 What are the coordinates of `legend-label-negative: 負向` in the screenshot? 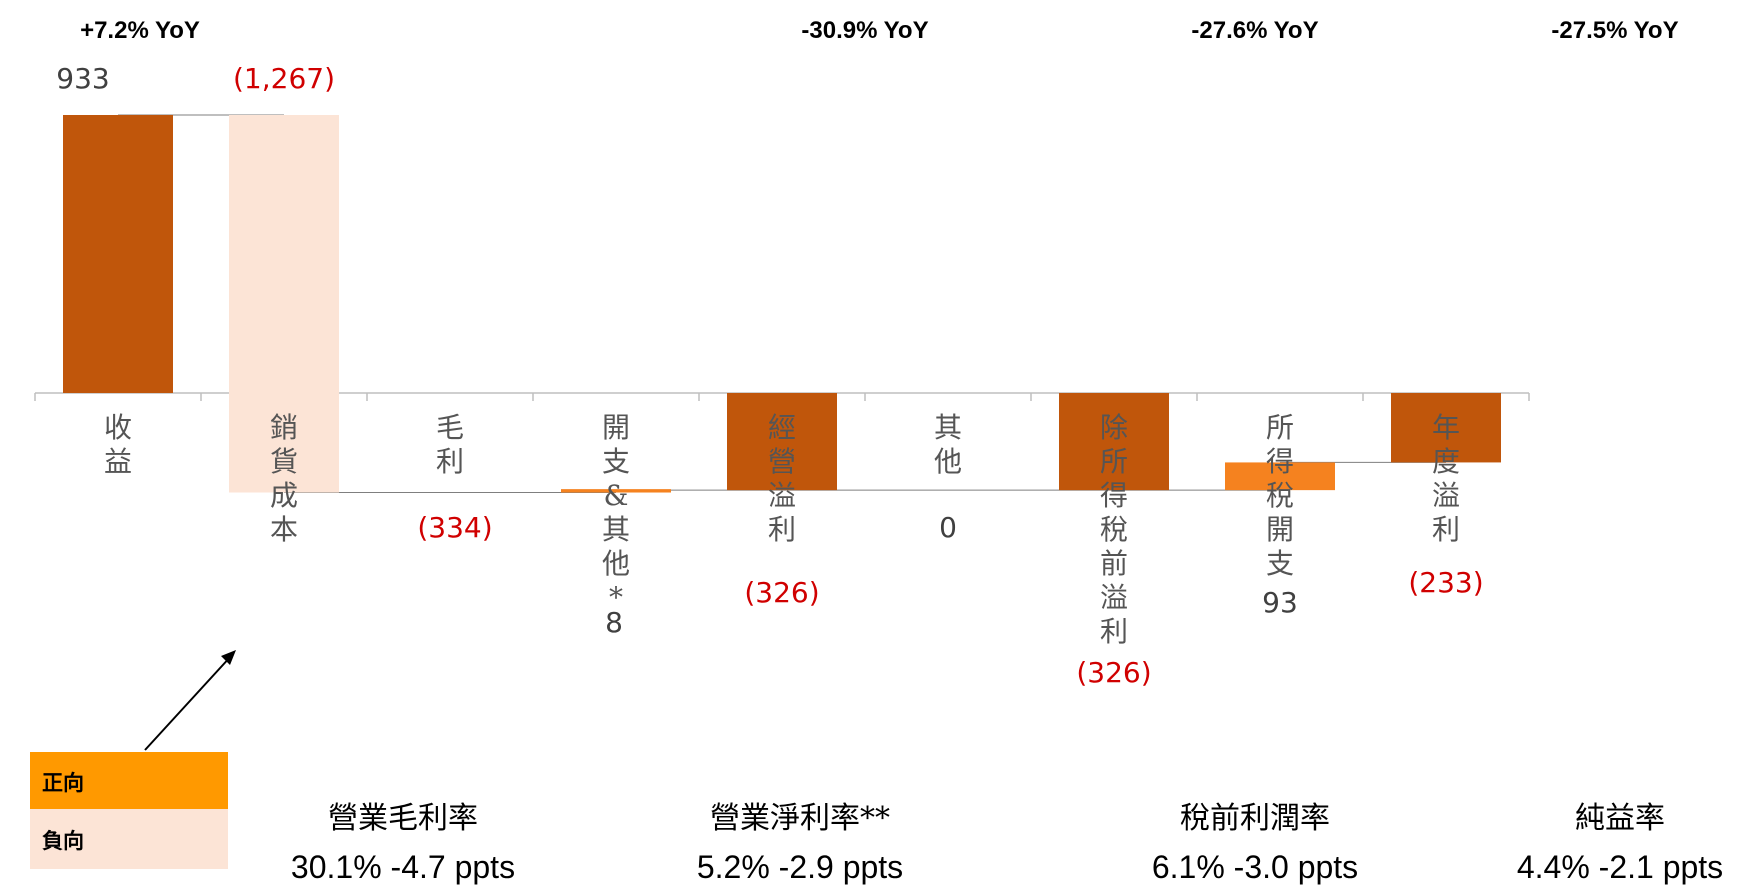 It's located at (63, 841).